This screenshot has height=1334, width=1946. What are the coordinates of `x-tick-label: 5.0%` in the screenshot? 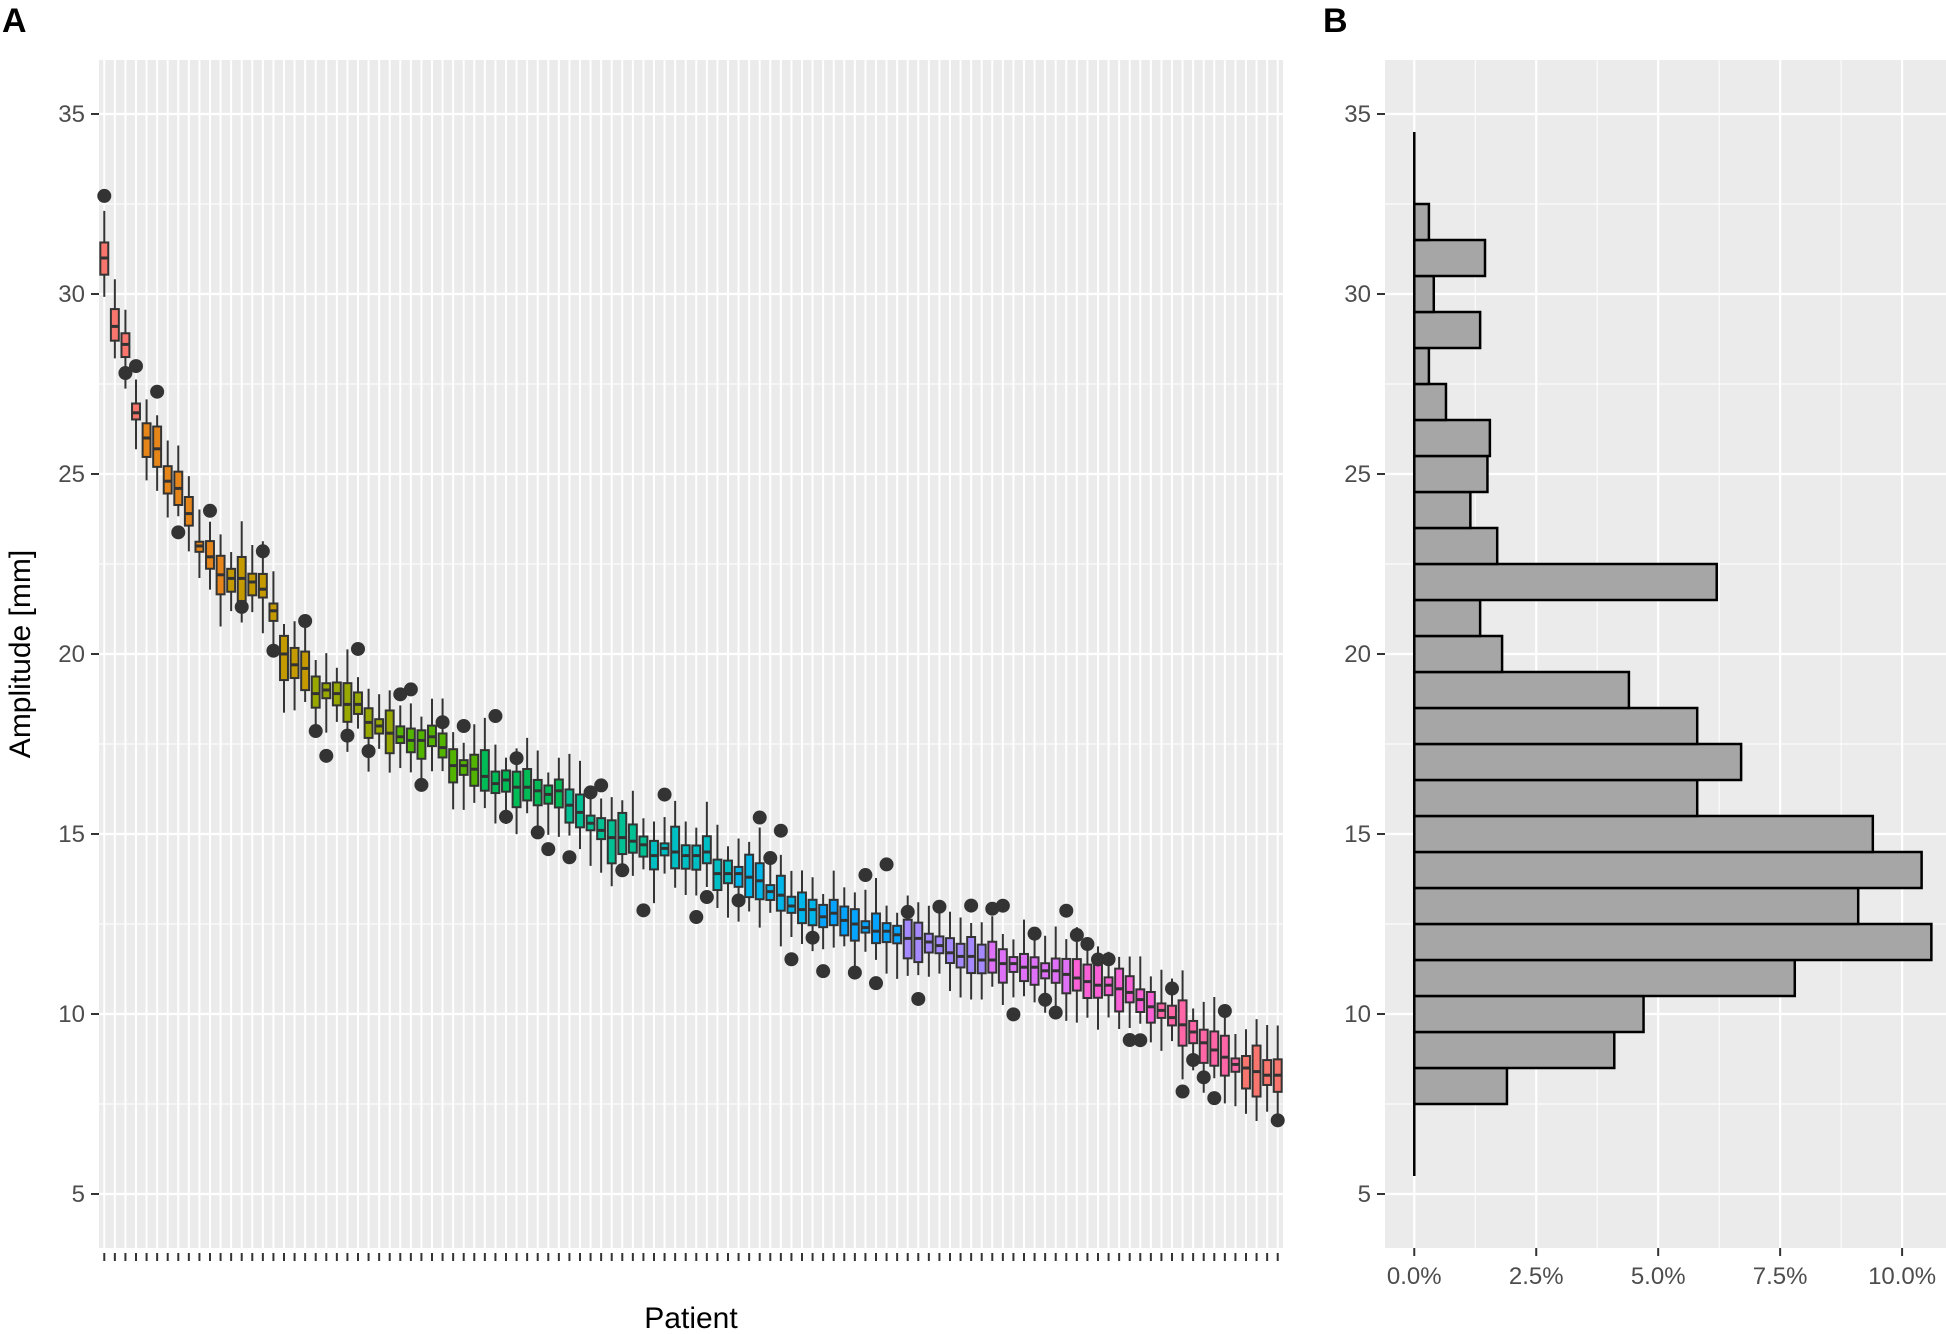 It's located at (1658, 1276).